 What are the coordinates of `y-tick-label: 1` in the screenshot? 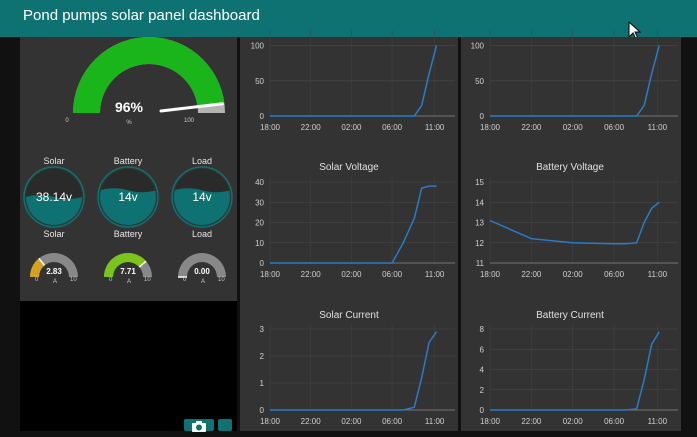 It's located at (262, 383).